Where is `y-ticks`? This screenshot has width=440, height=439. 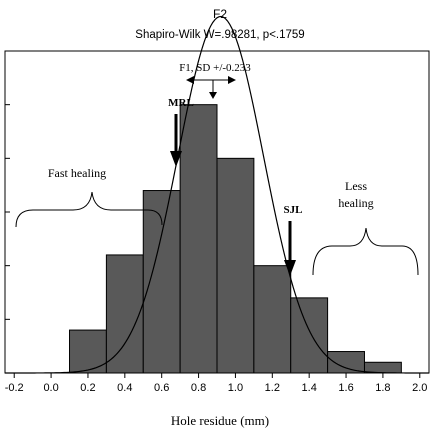
y-ticks is located at coordinates (7, 212).